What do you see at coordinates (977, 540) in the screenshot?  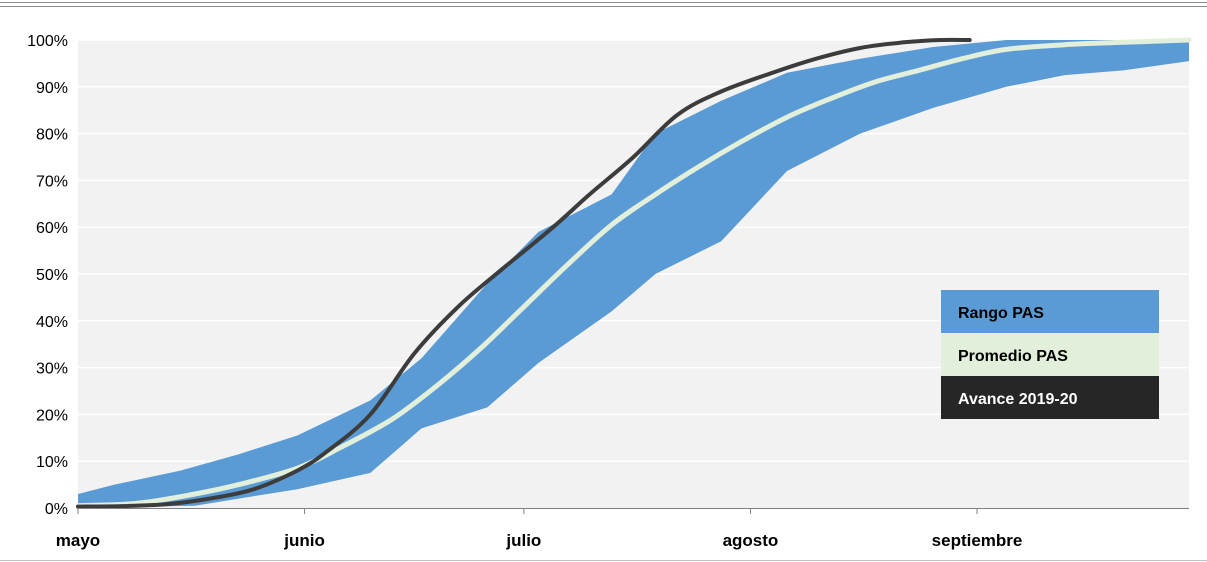 I see `x-tick-label: septiembre` at bounding box center [977, 540].